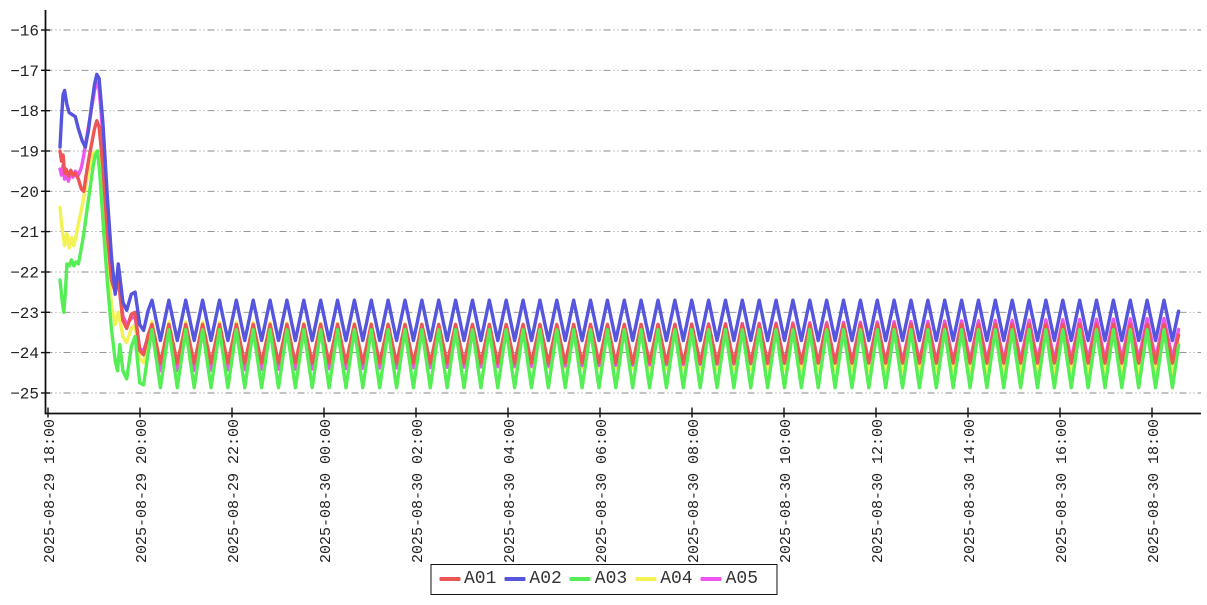 The image size is (1207, 605). I want to click on x-tick-label: 2025-08-30 02:00, so click(418, 491).